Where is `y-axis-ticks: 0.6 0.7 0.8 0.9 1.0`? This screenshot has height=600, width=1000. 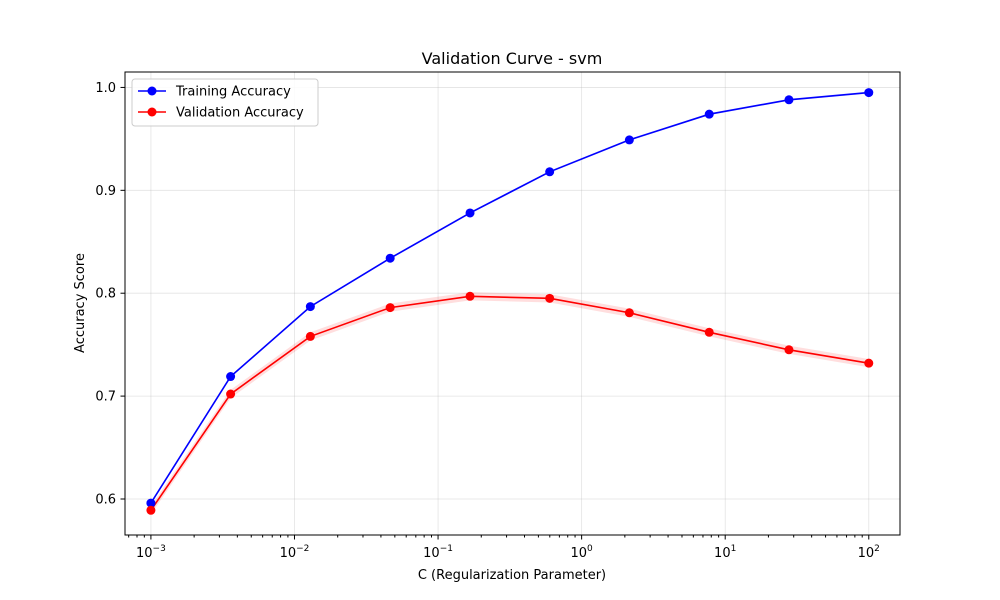
y-axis-ticks: 0.6 0.7 0.8 0.9 1.0 is located at coordinates (110, 294).